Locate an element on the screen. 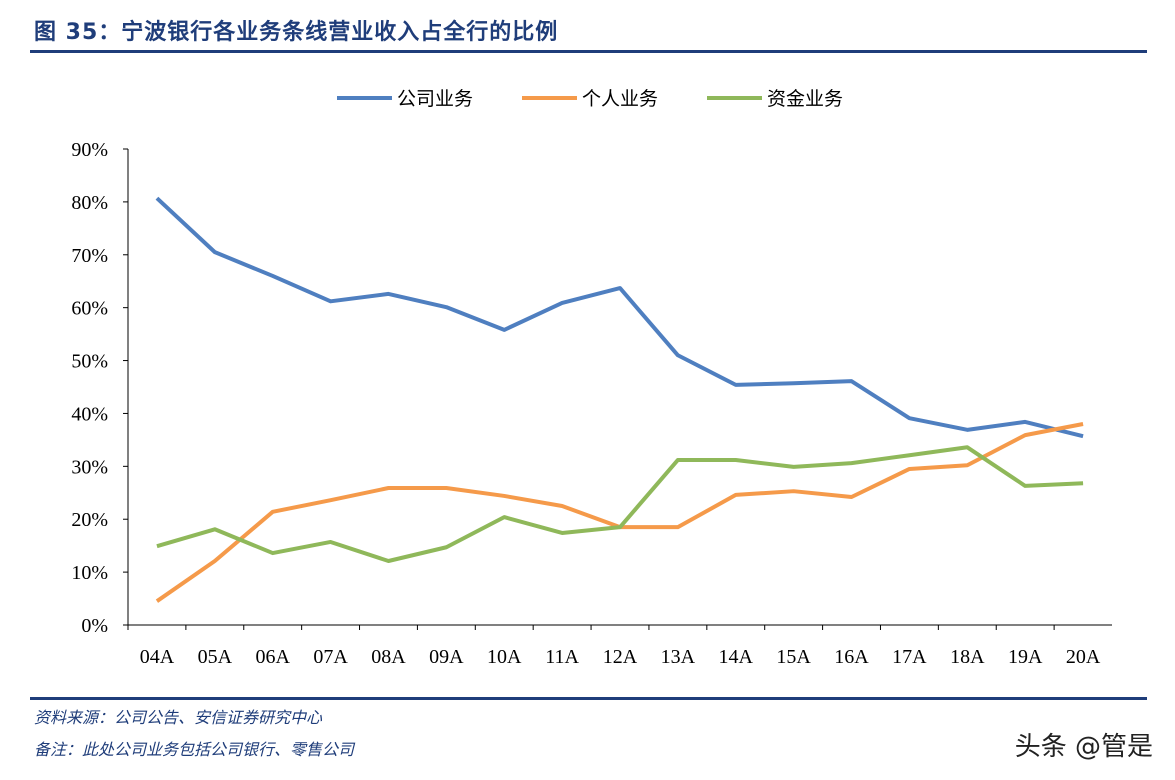  legend-label: 个人业务 is located at coordinates (620, 99).